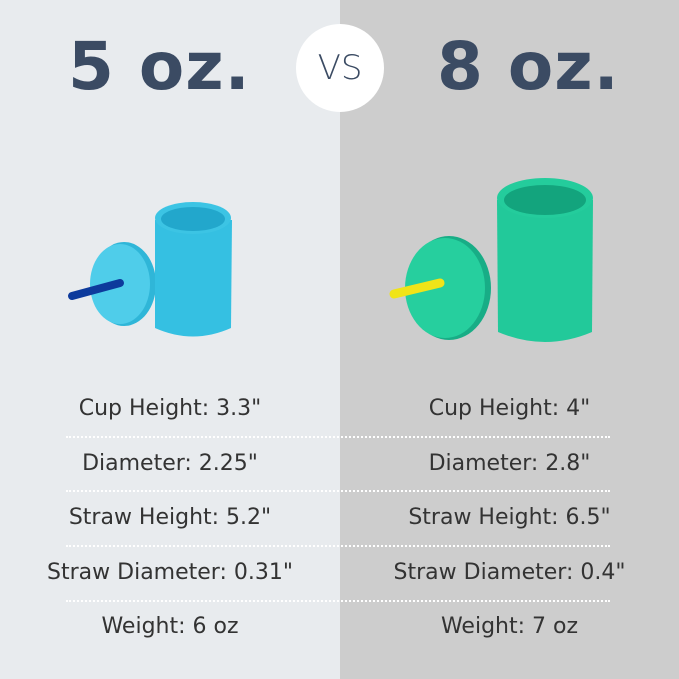 This screenshot has width=679, height=679. I want to click on left-spec-straw-height: Straw Height: 5.2", so click(170, 517).